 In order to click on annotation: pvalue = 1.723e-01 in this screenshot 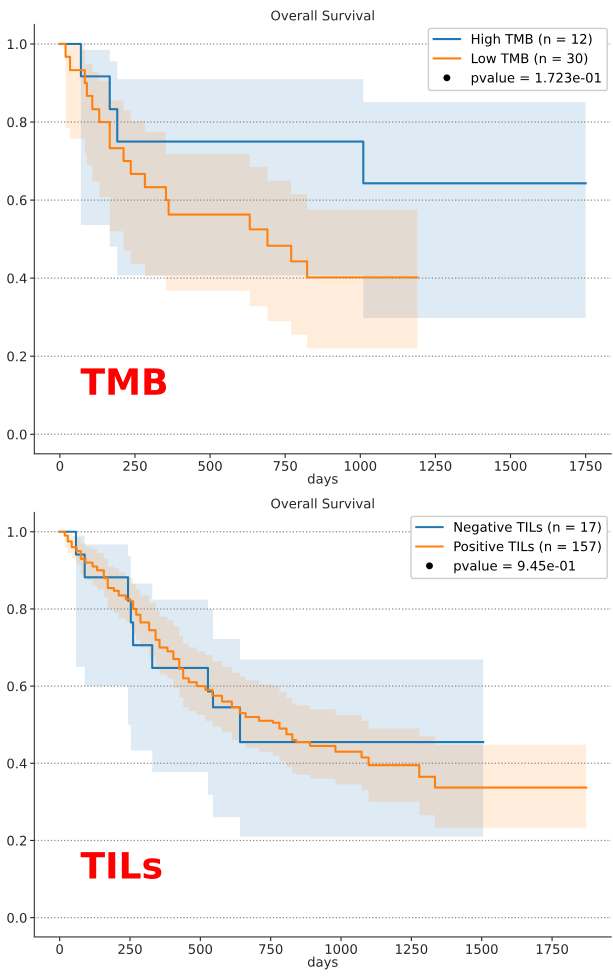, I will do `click(536, 79)`.